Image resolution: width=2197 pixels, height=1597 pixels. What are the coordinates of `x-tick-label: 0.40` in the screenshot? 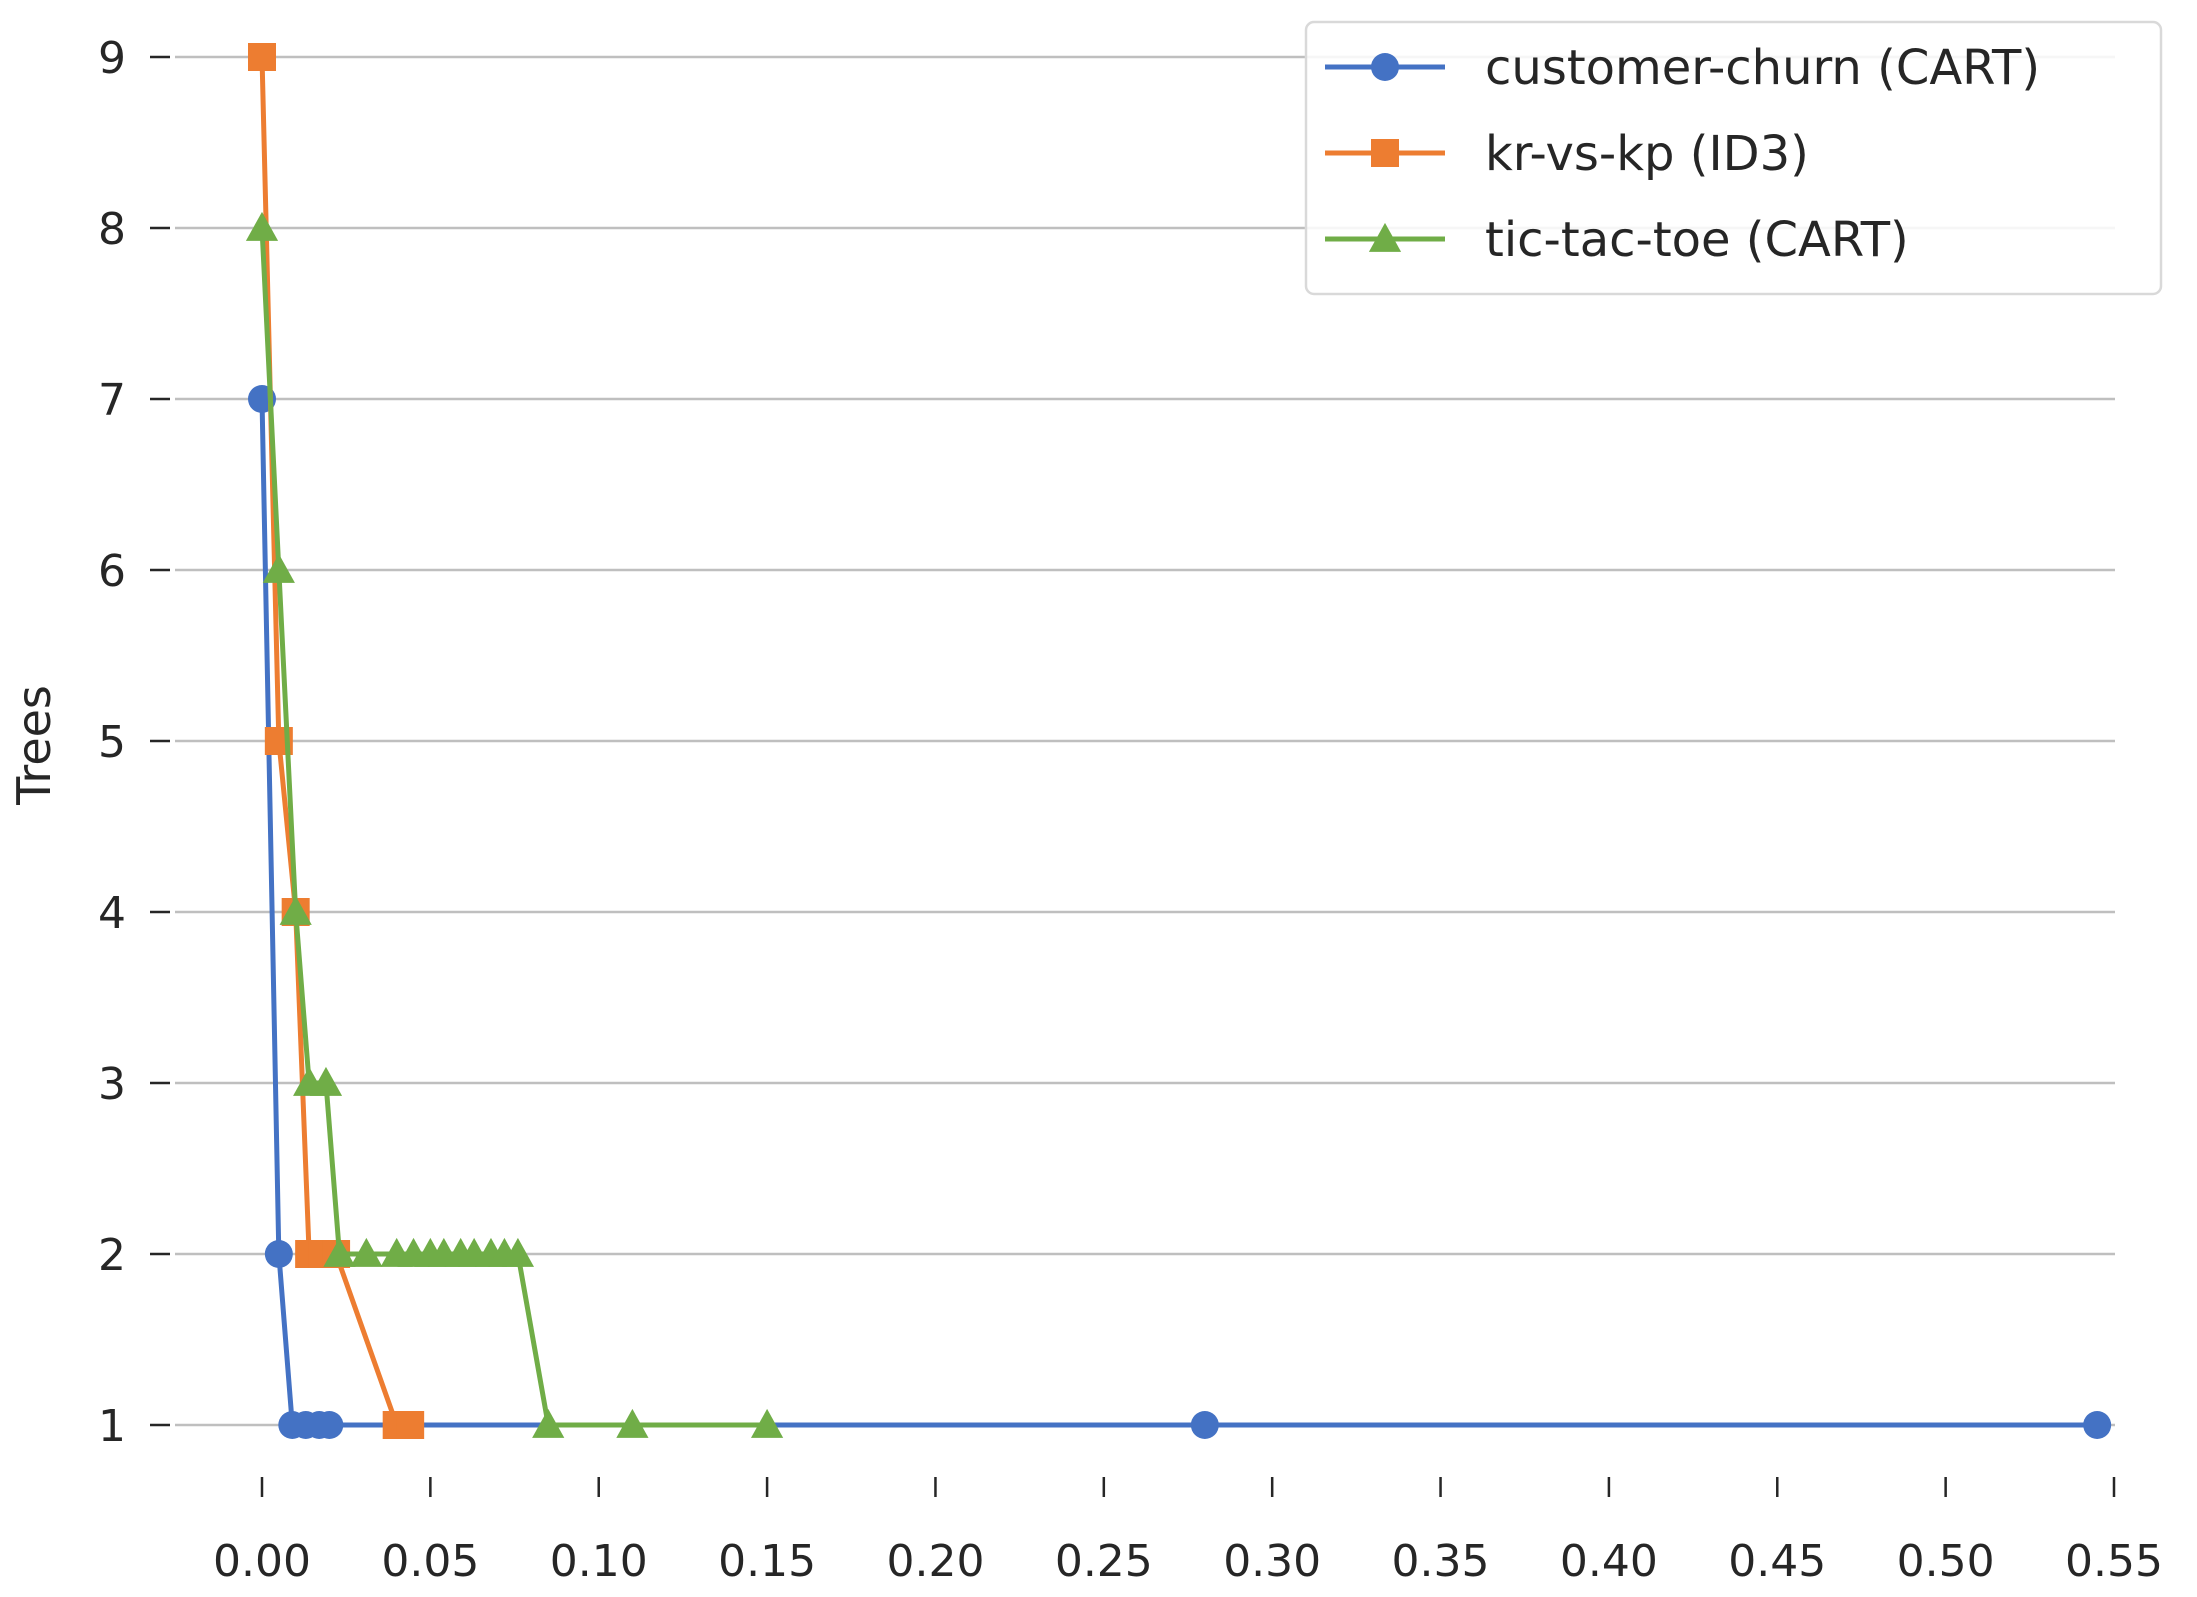 It's located at (1609, 1561).